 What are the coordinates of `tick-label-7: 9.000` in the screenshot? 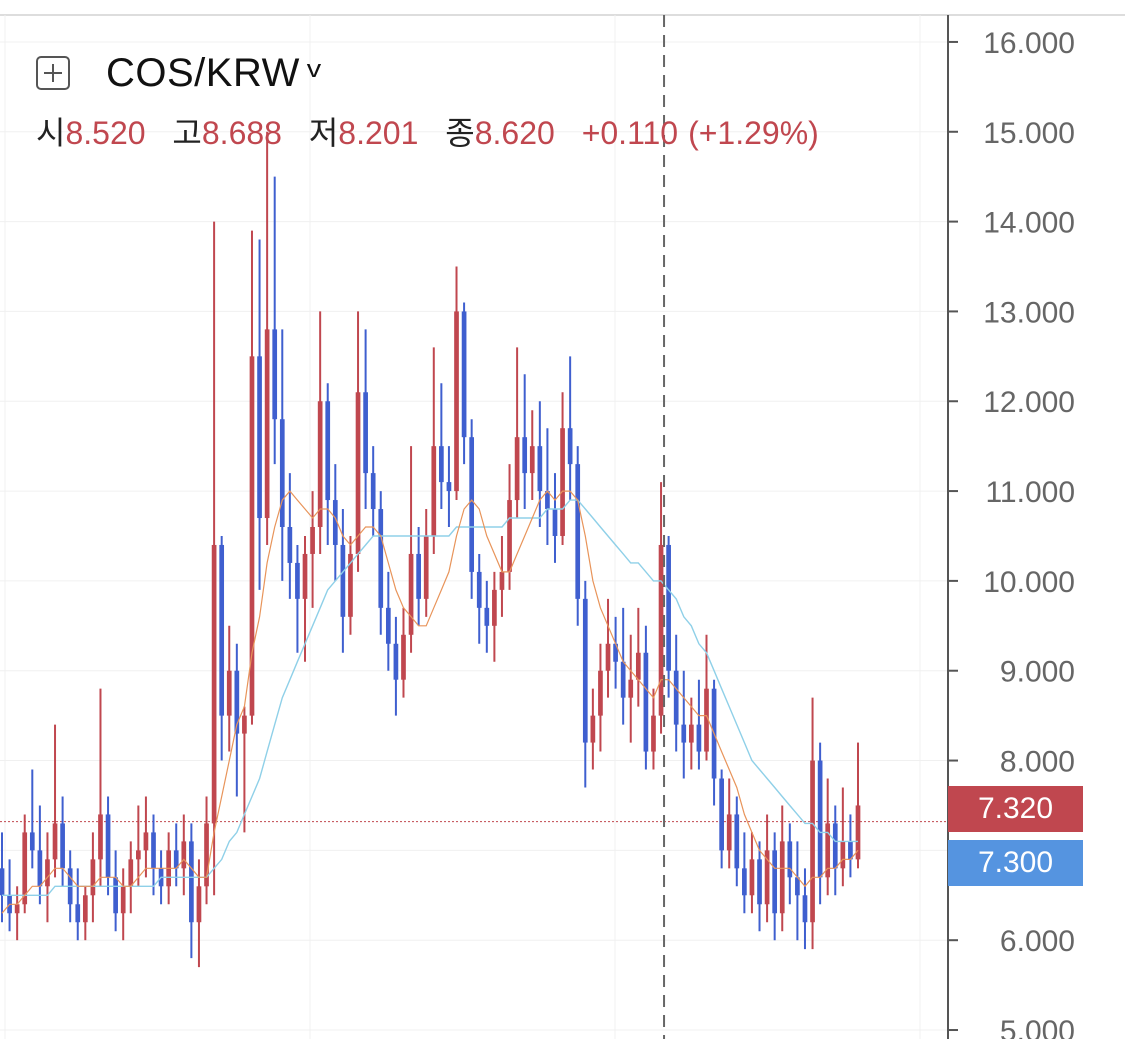 It's located at (1037, 672).